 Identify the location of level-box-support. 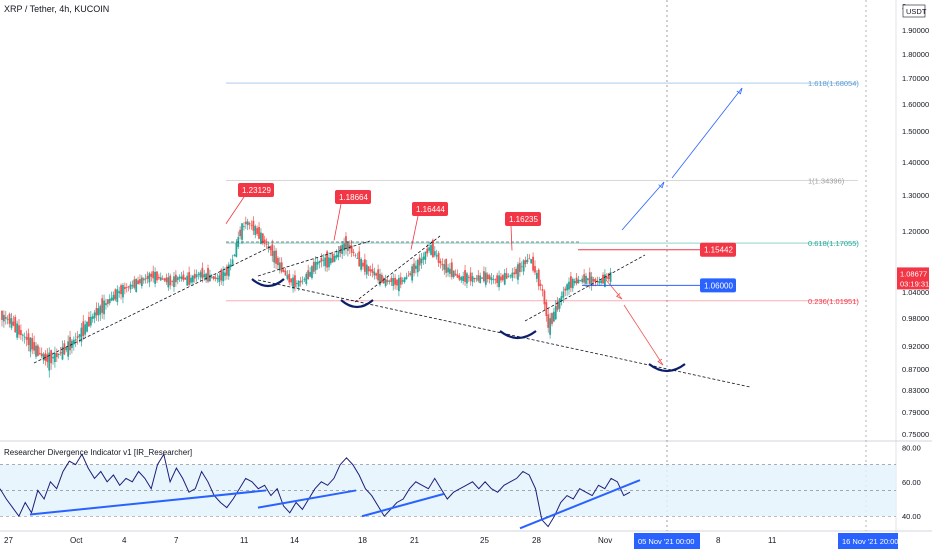
(718, 285).